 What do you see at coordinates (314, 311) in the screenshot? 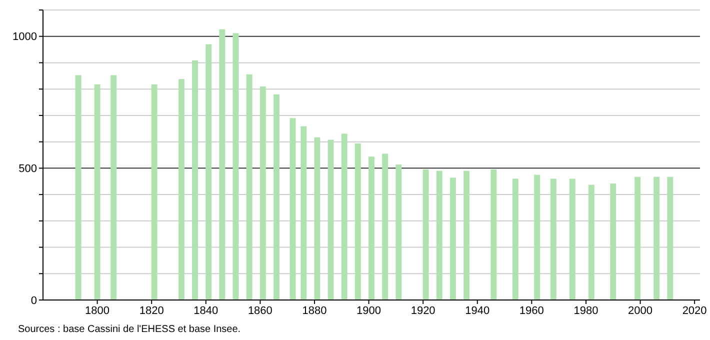
I see `x-tick-label: 1880` at bounding box center [314, 311].